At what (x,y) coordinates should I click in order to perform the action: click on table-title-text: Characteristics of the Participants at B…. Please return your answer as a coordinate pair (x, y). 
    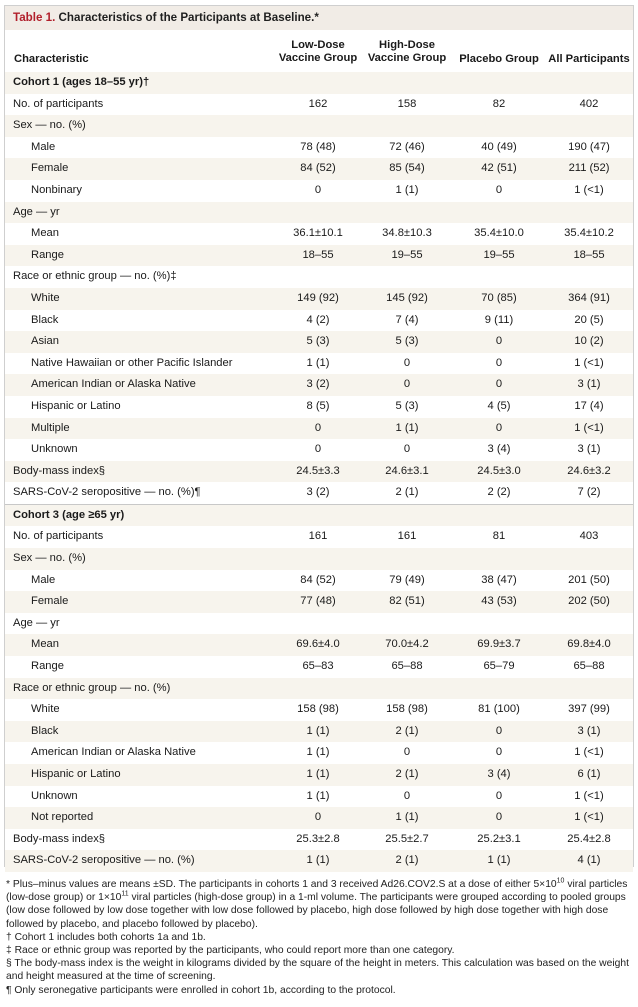
    Looking at the image, I should click on (188, 17).